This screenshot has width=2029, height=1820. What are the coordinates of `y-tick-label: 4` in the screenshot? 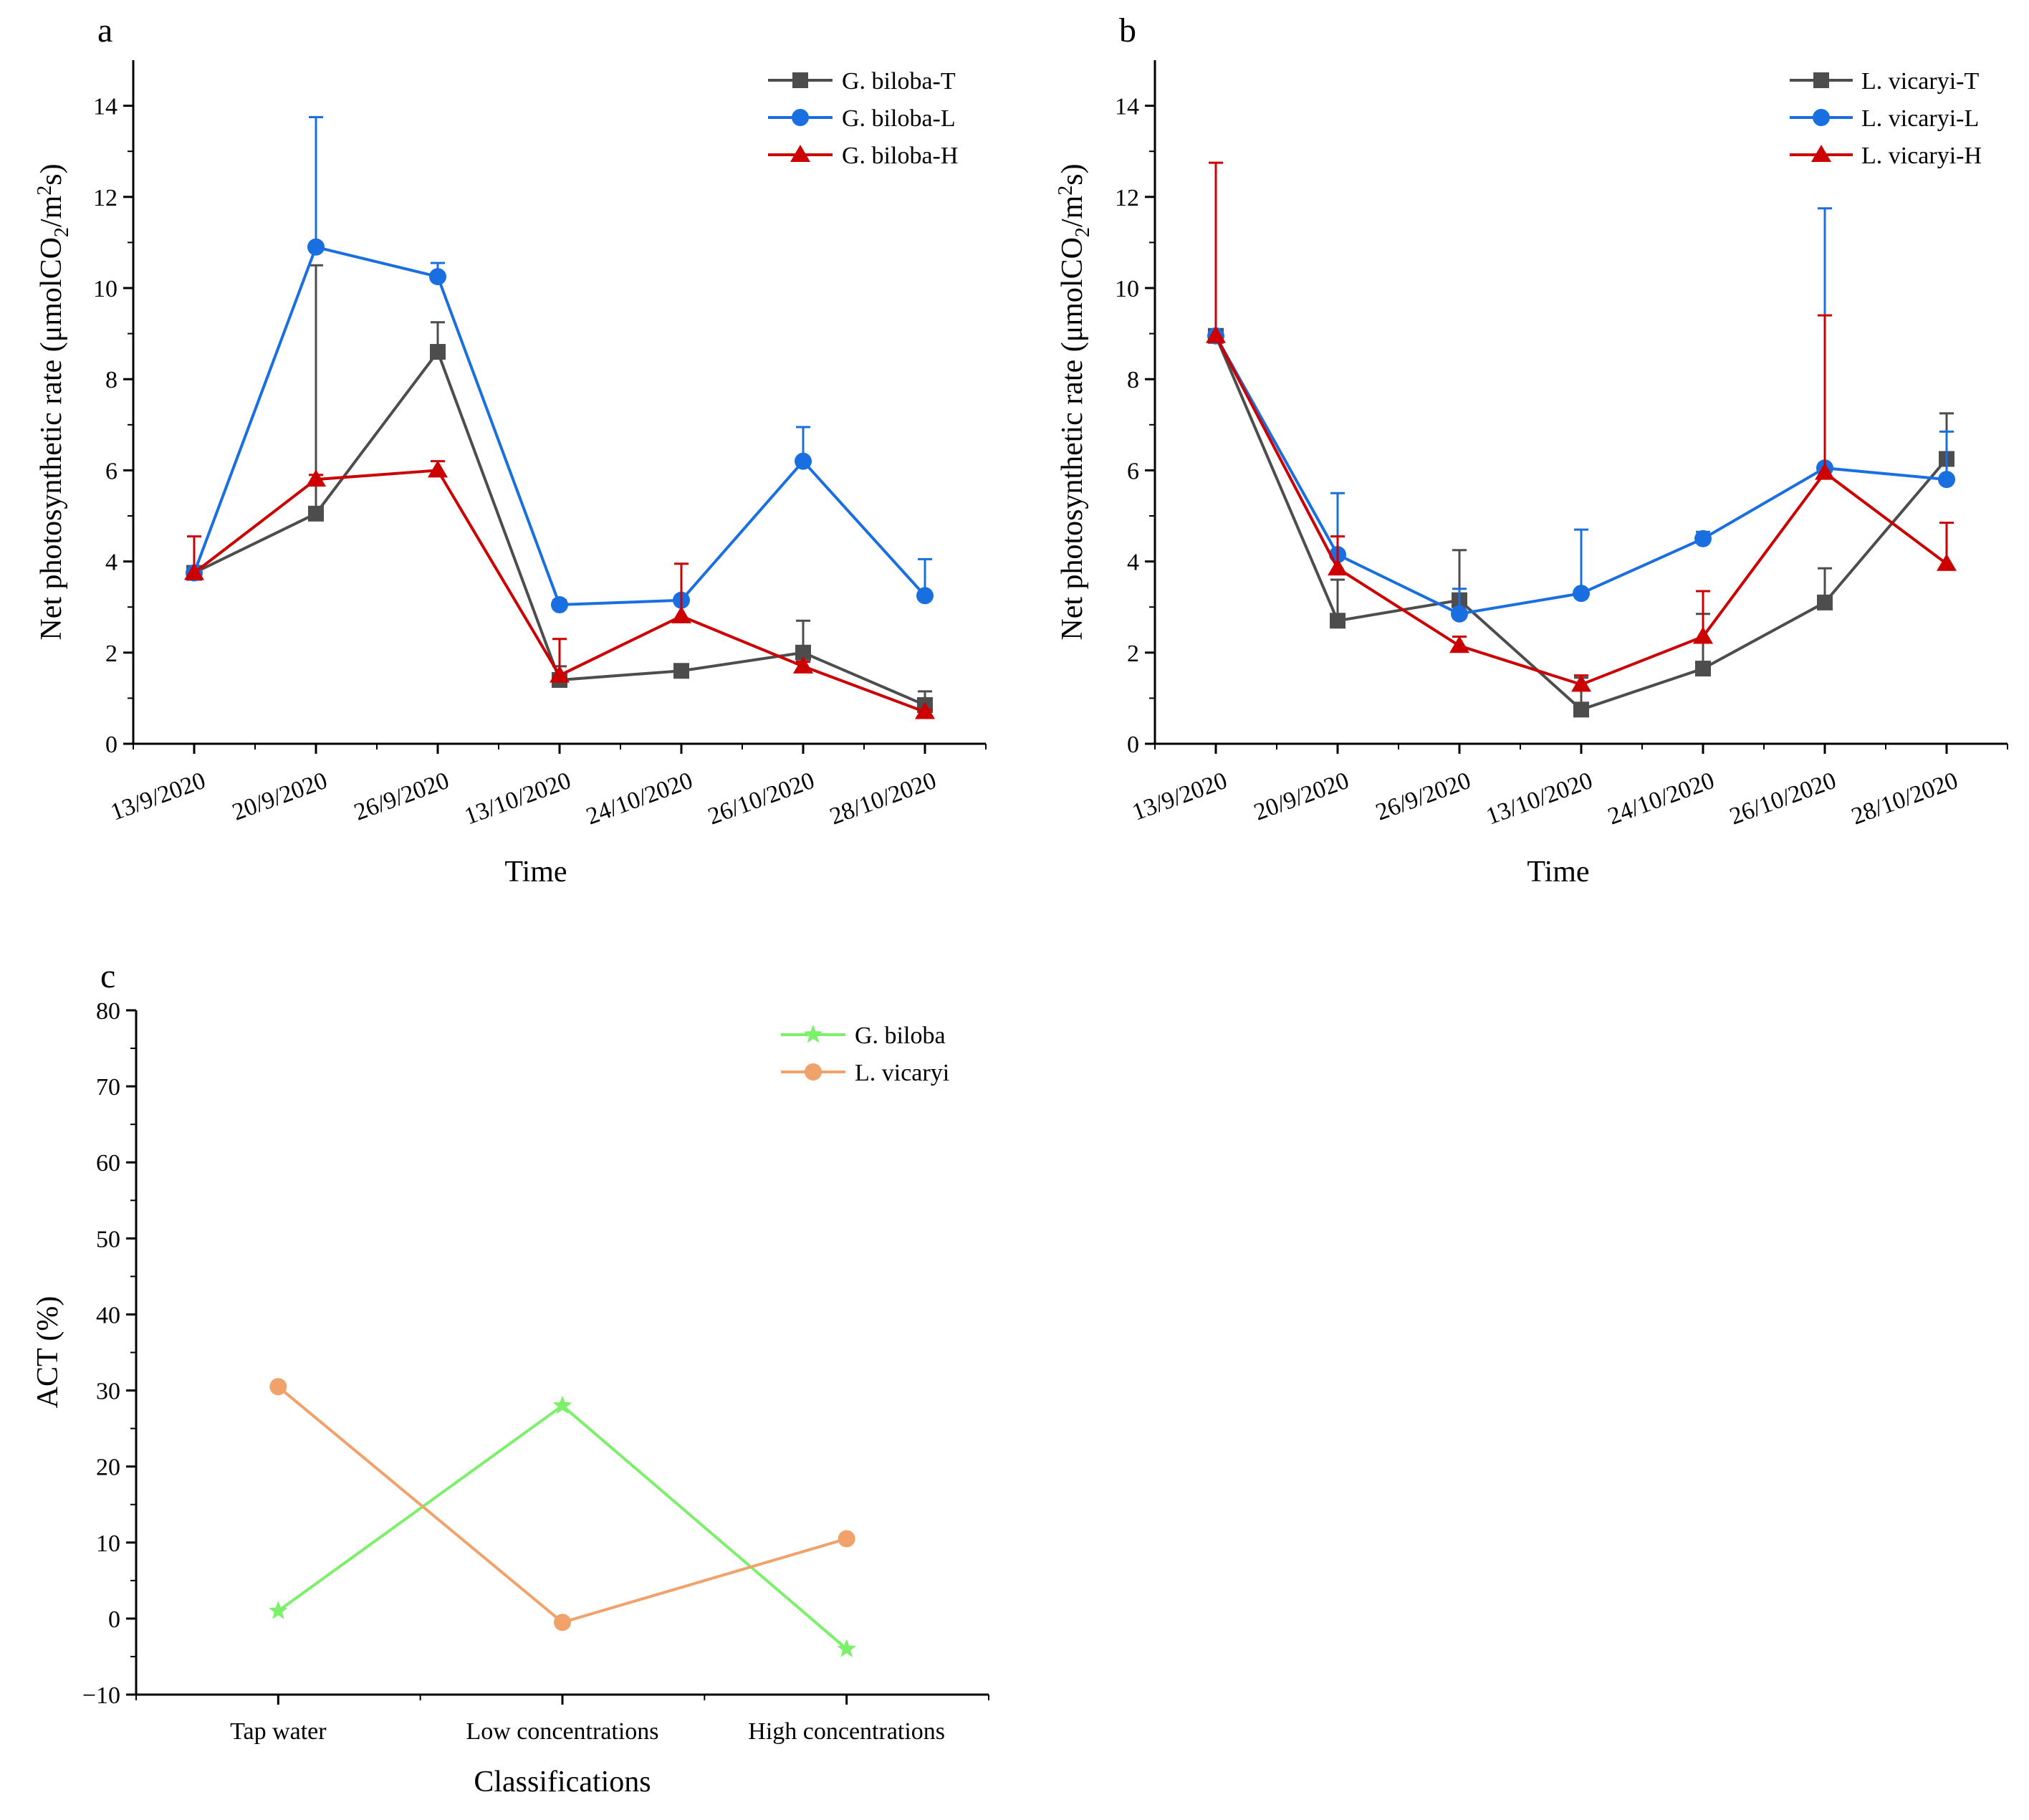 It's located at (111, 563).